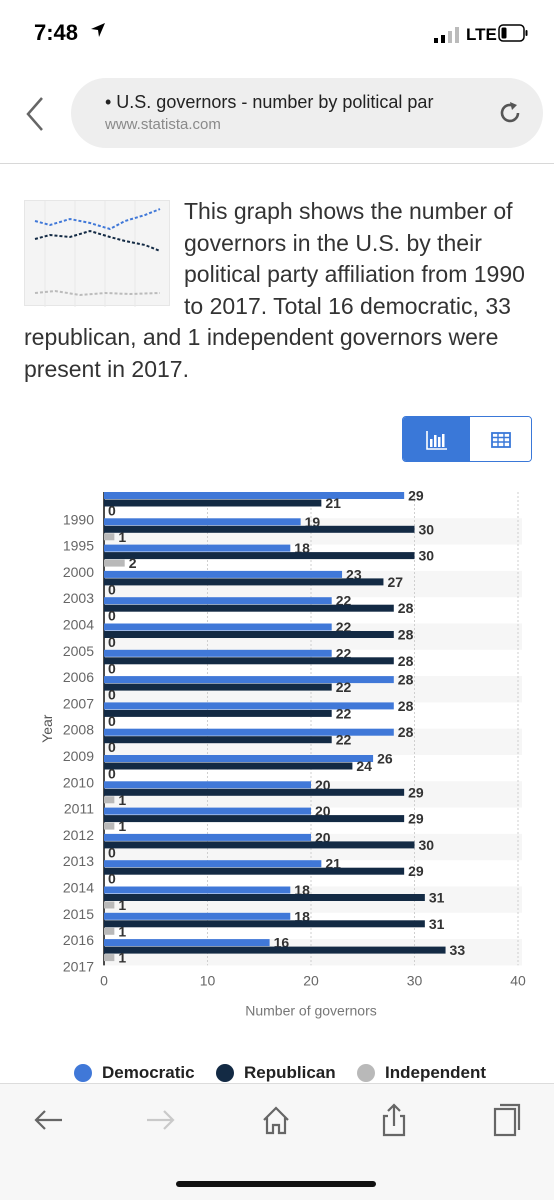  I want to click on y-tick-label: 2000, so click(78, 572).